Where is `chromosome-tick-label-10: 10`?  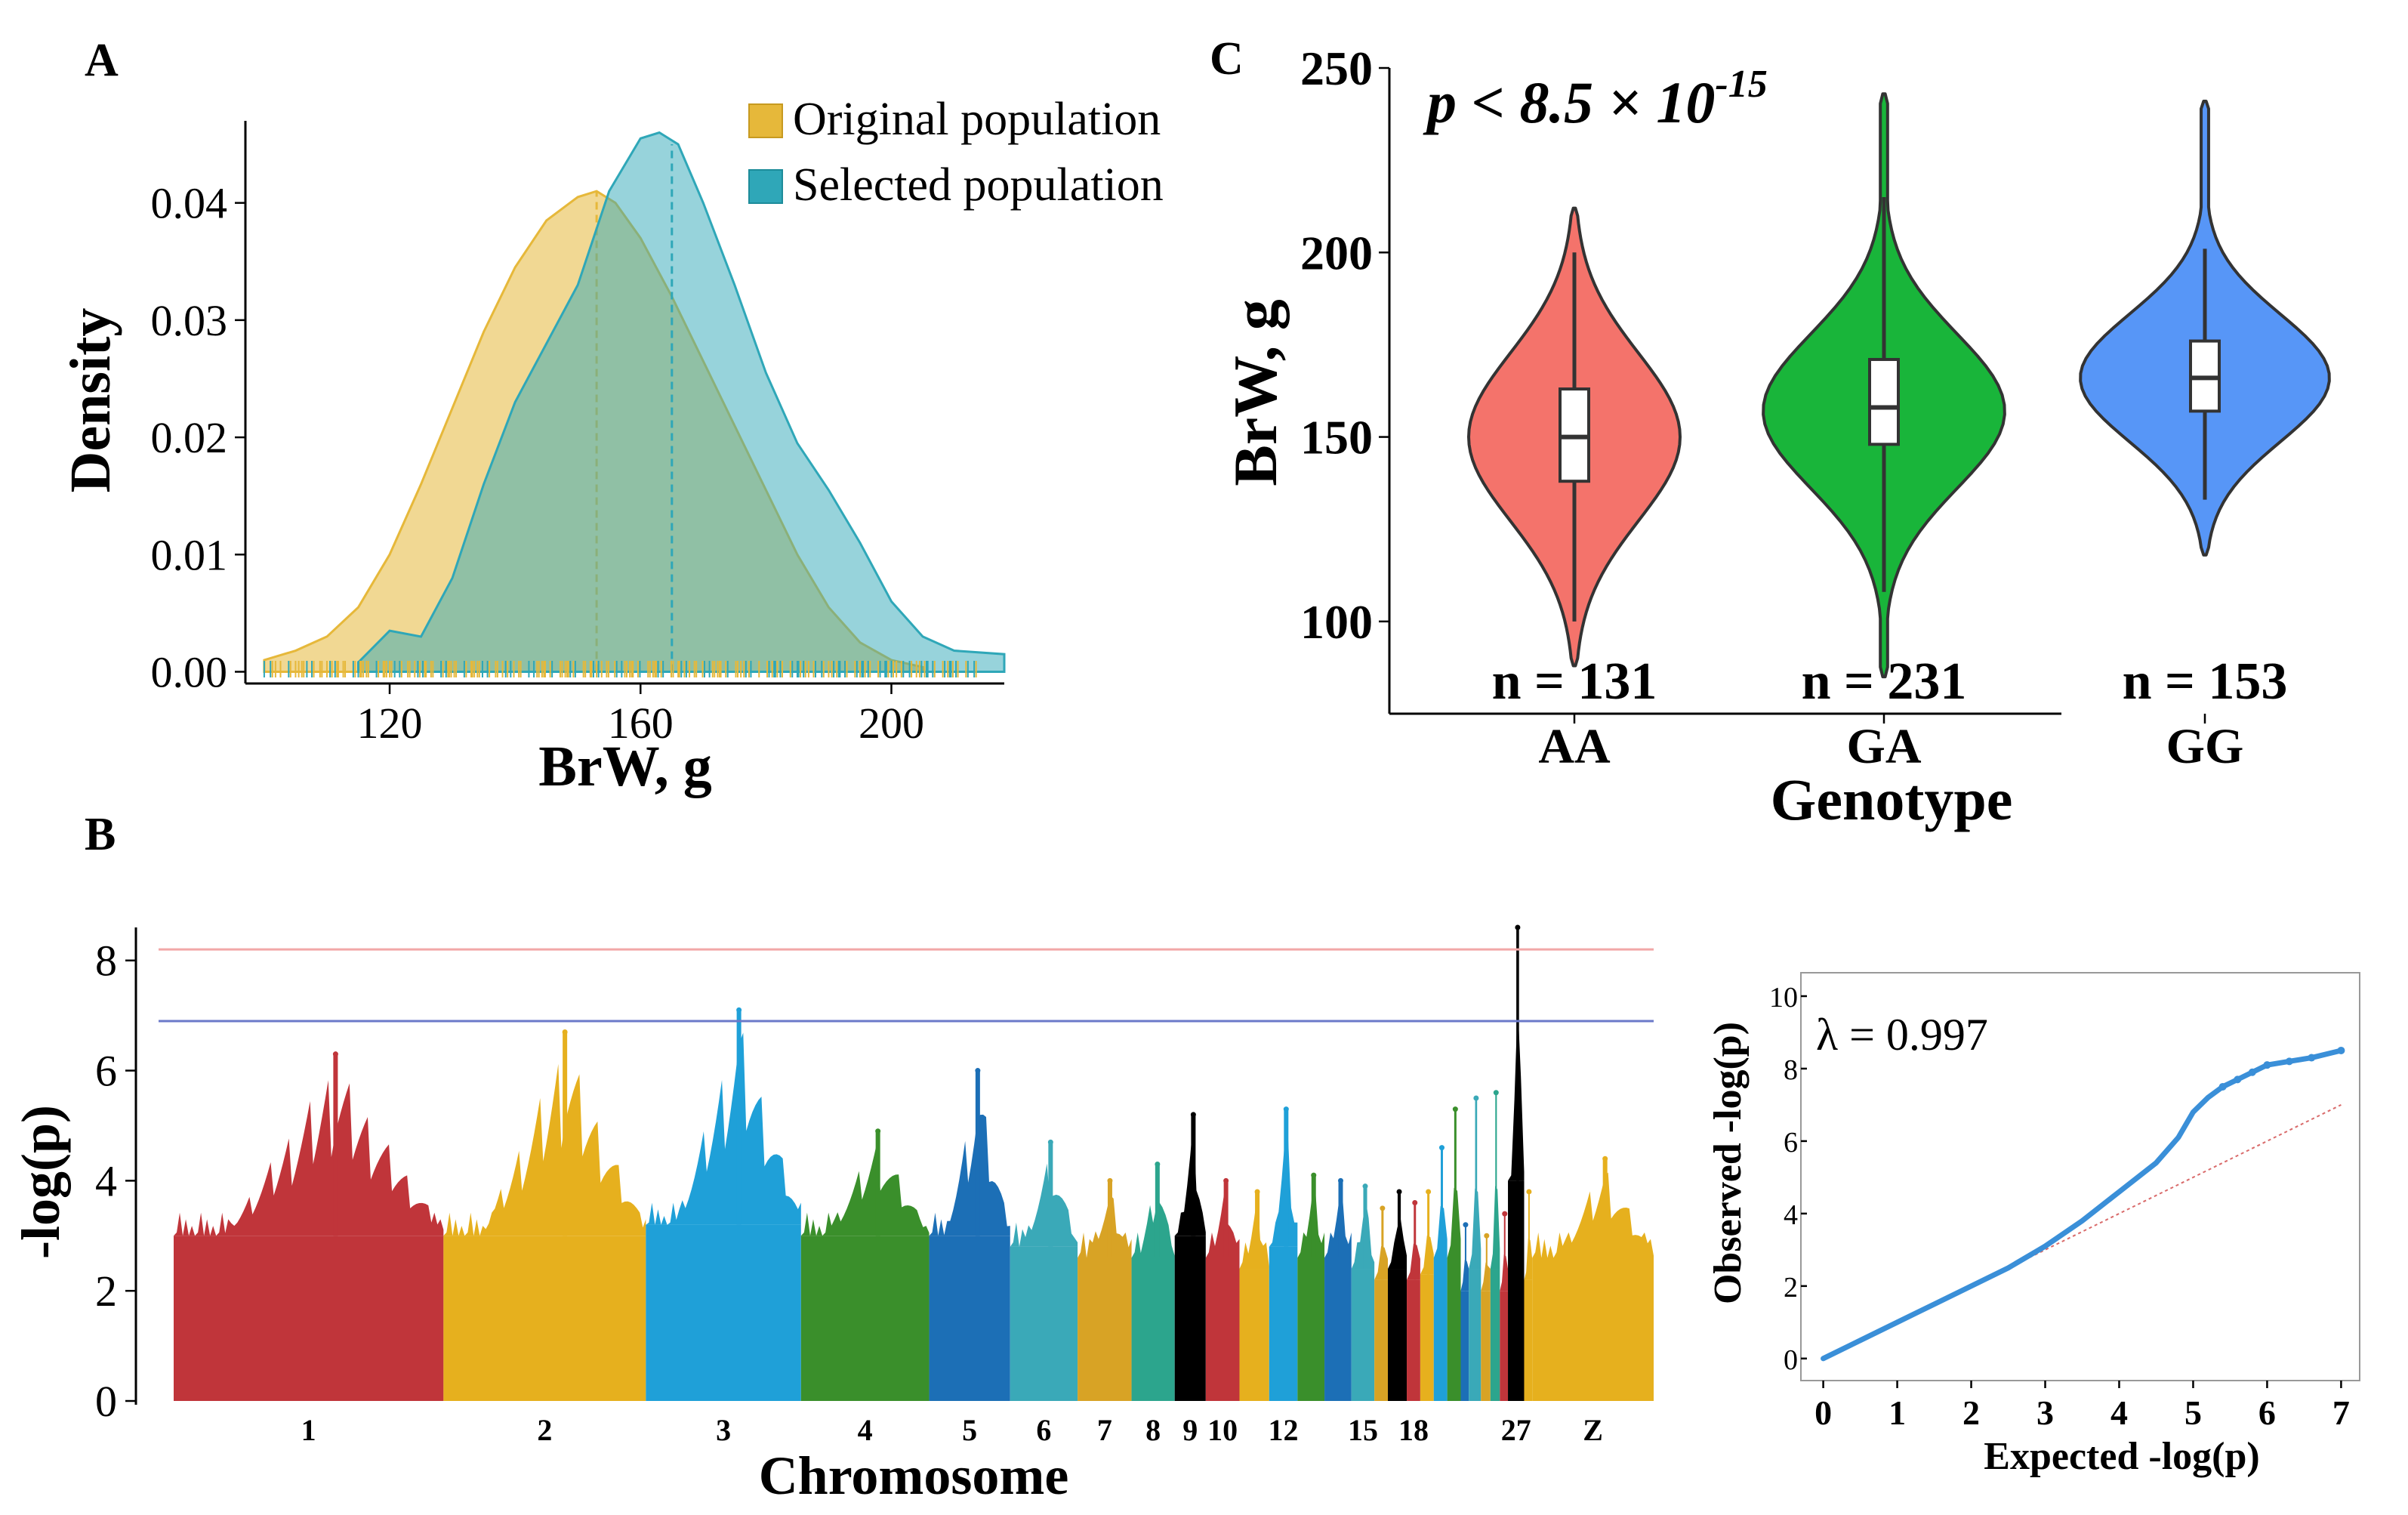 chromosome-tick-label-10: 10 is located at coordinates (1222, 1430).